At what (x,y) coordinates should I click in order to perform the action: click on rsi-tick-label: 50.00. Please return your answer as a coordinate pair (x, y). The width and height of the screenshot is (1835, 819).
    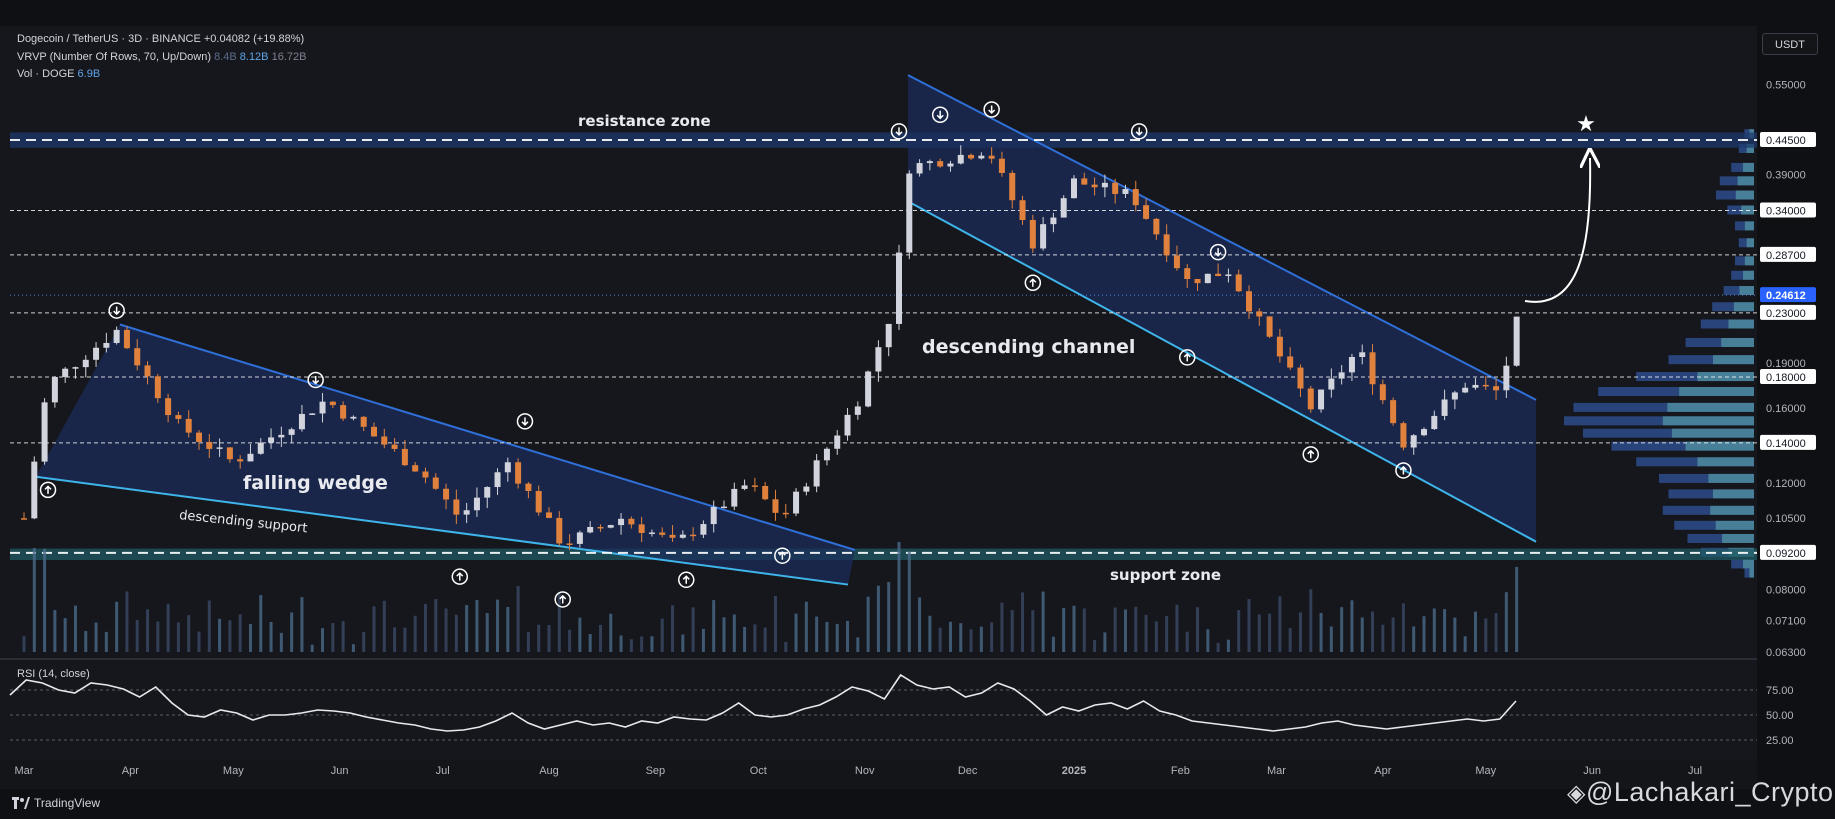
    Looking at the image, I should click on (1780, 716).